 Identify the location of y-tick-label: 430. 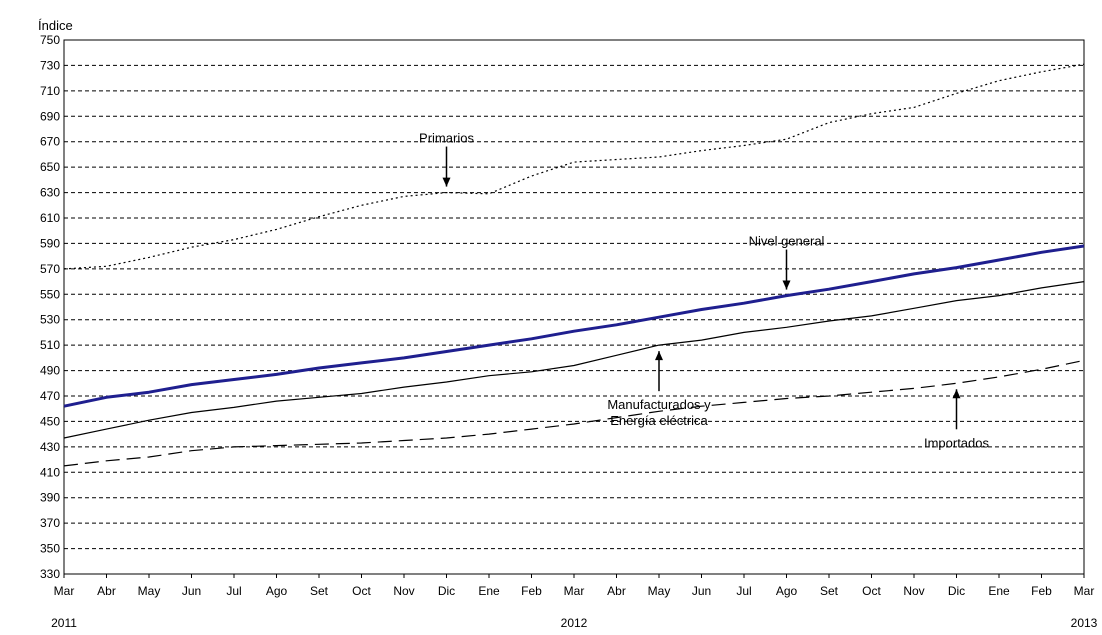
(50, 447).